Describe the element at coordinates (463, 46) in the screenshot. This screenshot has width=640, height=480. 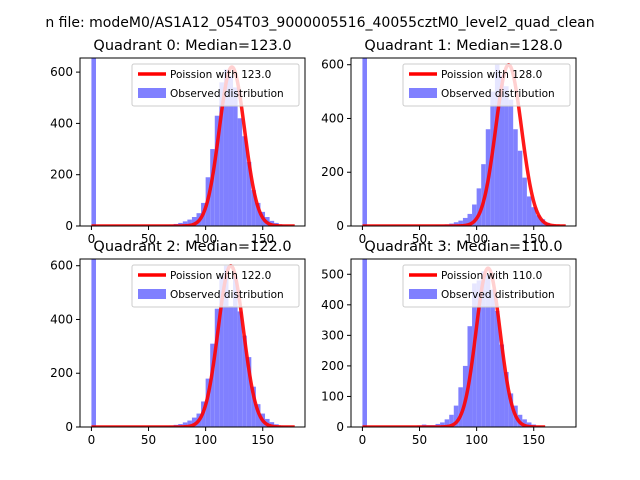
I see `subplot-title: Quadrant 1: Median=128.0` at that location.